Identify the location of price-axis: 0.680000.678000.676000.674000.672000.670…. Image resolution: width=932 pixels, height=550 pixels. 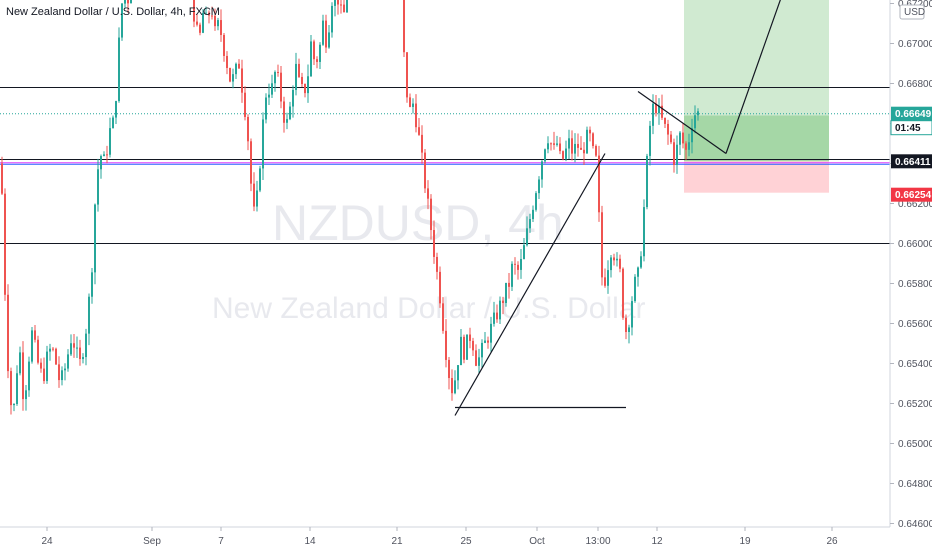
(910, 265).